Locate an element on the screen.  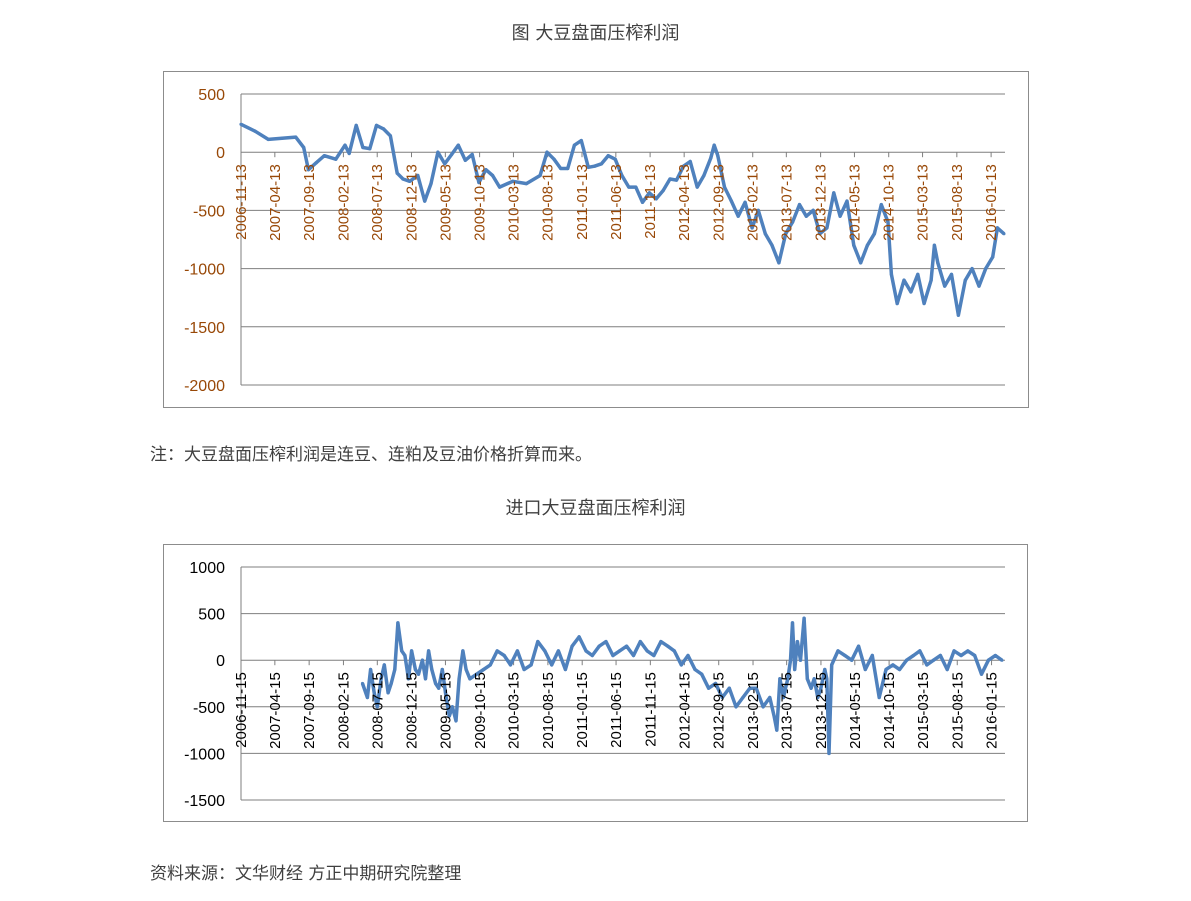
chart1-x-tick-label: 2007-09-13 is located at coordinates (309, 202).